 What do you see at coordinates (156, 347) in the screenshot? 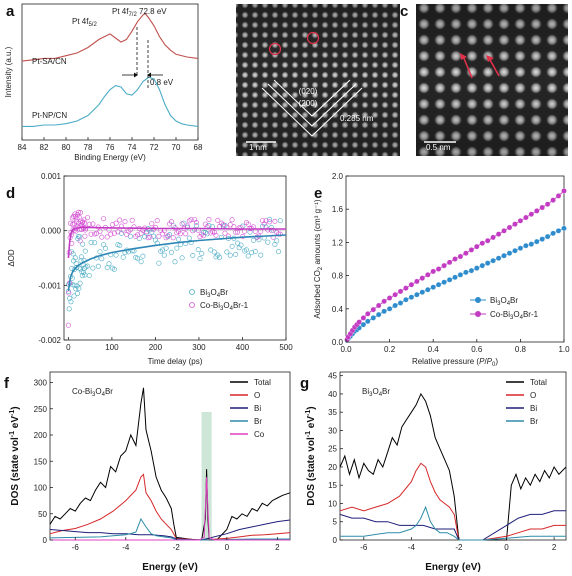
I see `panel-d-xtick-label: 200` at bounding box center [156, 347].